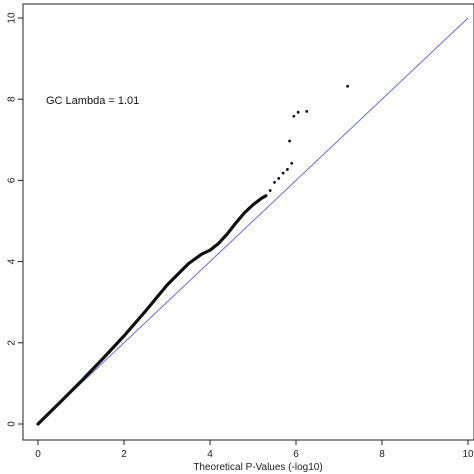 The width and height of the screenshot is (474, 474). What do you see at coordinates (12, 99) in the screenshot?
I see `y-tick-label: 8` at bounding box center [12, 99].